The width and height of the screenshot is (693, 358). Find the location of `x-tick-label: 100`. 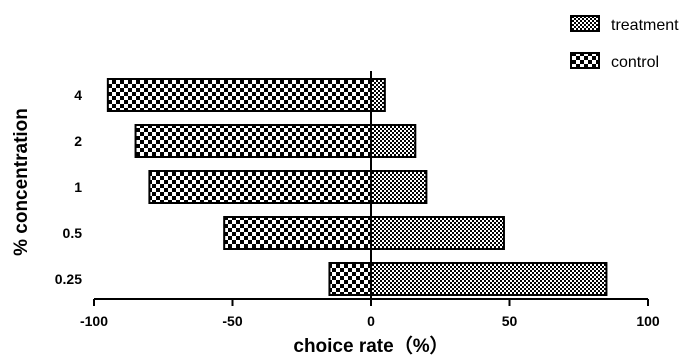

x-tick-label: 100 is located at coordinates (648, 321).